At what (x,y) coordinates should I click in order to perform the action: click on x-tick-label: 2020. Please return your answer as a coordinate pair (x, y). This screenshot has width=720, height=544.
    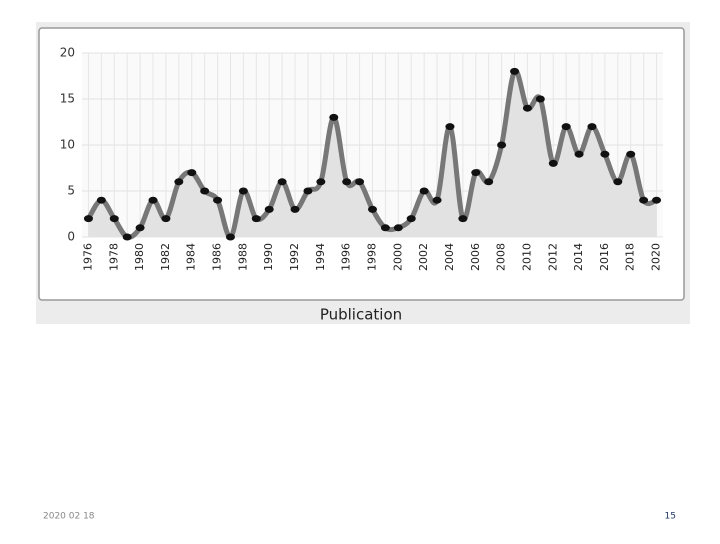
    Looking at the image, I should click on (656, 257).